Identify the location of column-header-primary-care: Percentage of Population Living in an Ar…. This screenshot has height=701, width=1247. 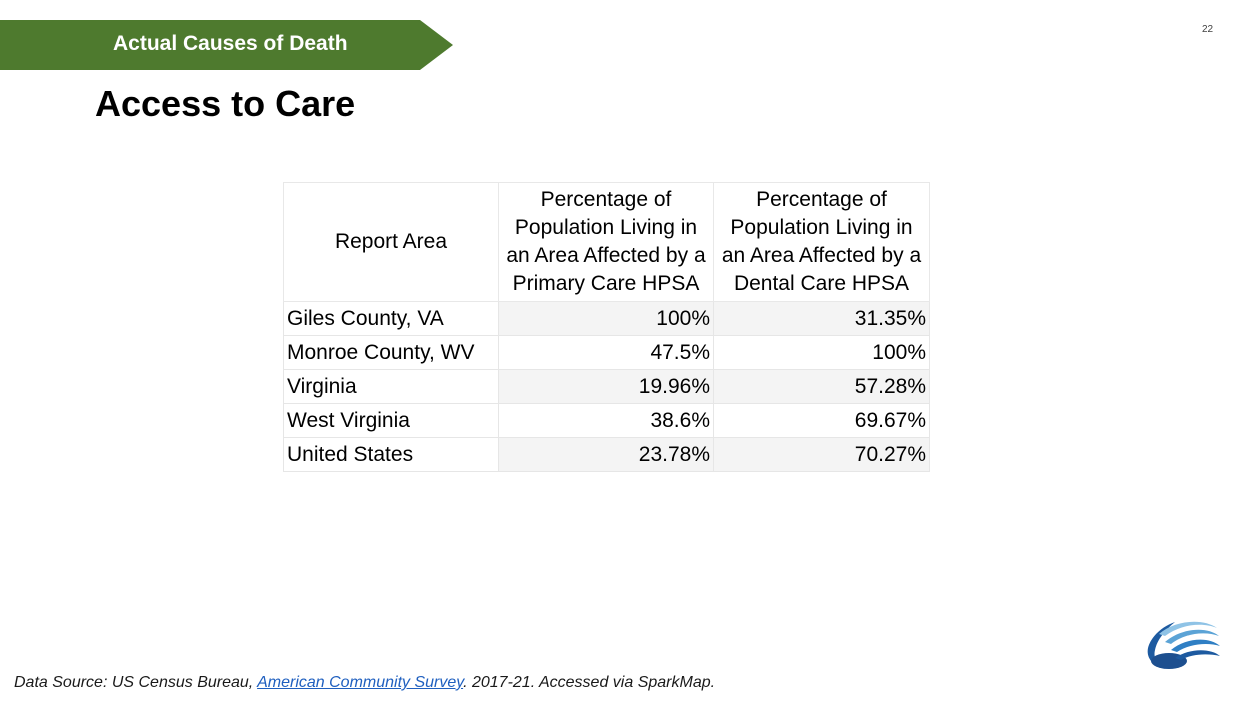
(606, 242).